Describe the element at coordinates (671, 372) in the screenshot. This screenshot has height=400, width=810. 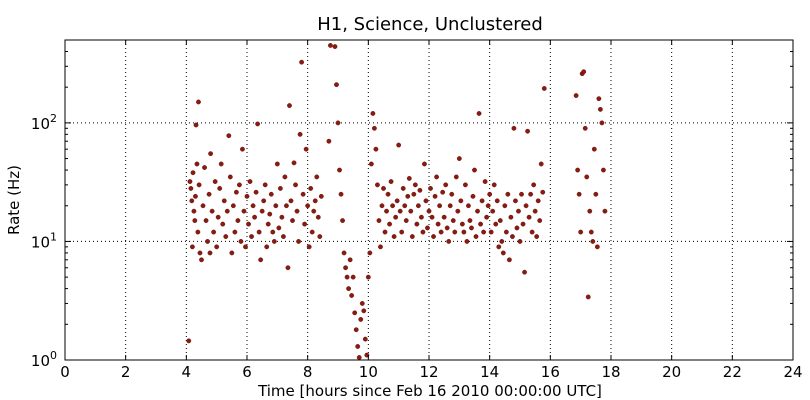
I see `x-tick-label: 20` at that location.